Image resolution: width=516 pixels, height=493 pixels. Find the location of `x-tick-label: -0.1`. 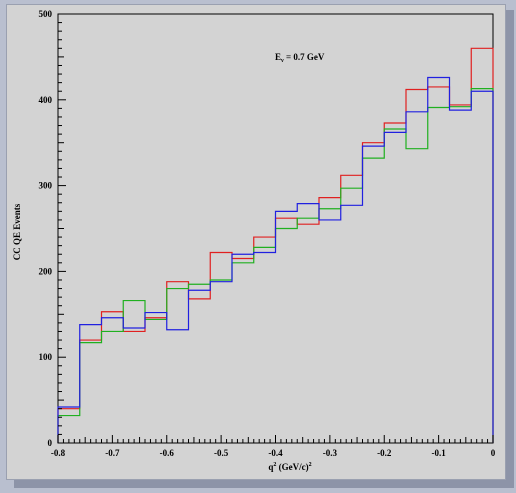

x-tick-label: -0.1 is located at coordinates (439, 453).